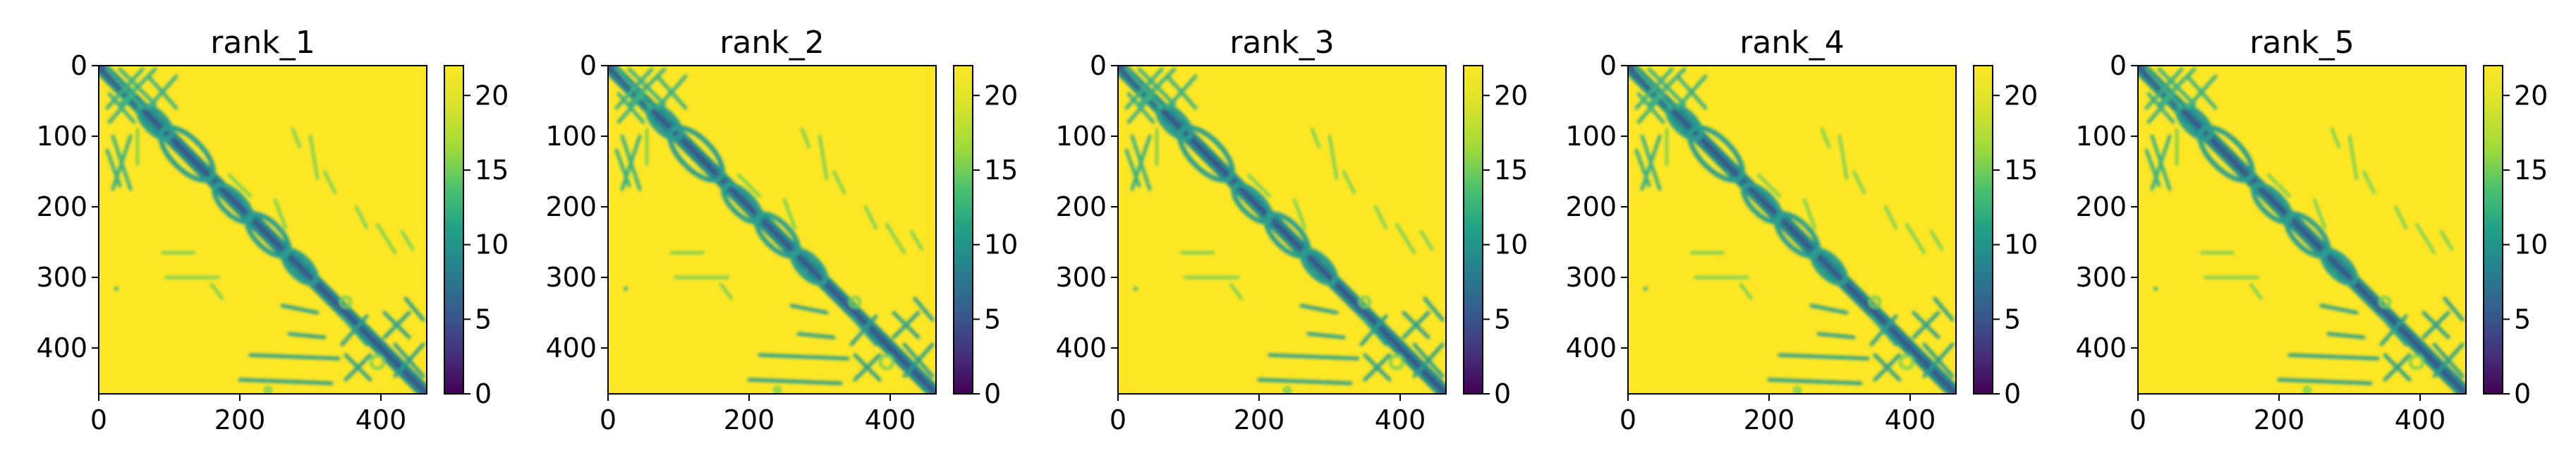 The width and height of the screenshot is (2576, 463). I want to click on panel-title: rank_2, so click(772, 43).